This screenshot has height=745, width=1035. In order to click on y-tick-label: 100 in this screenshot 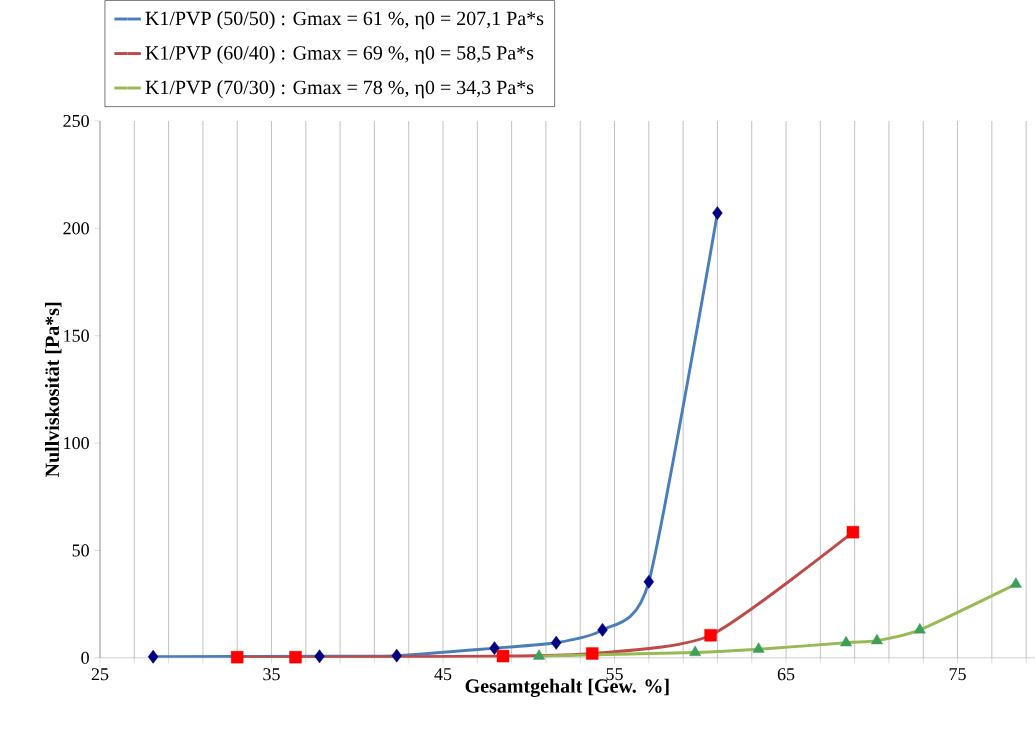, I will do `click(76, 443)`.